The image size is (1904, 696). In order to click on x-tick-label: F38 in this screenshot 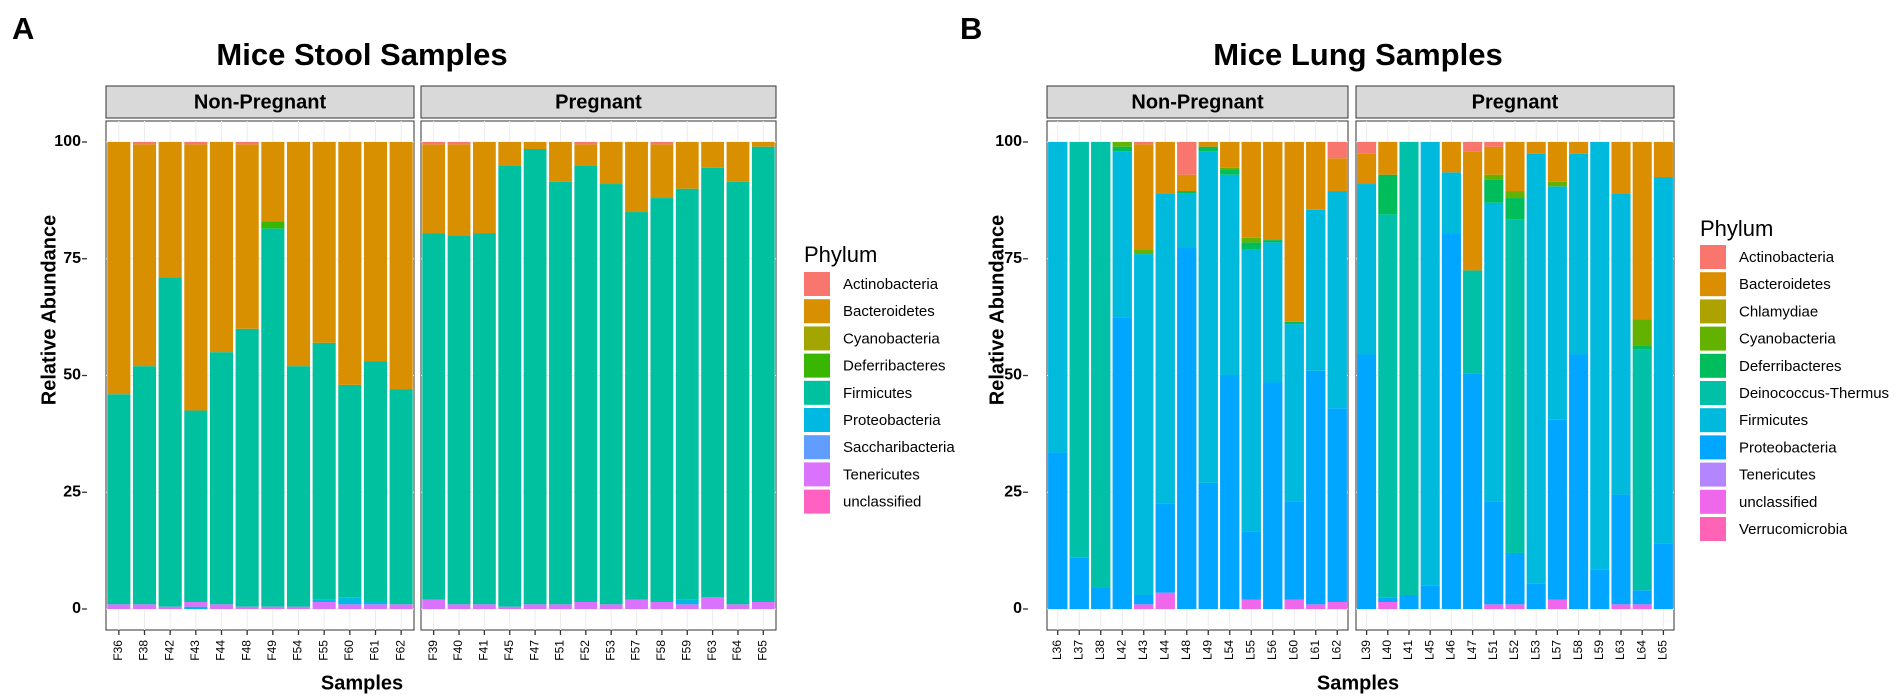, I will do `click(144, 650)`.